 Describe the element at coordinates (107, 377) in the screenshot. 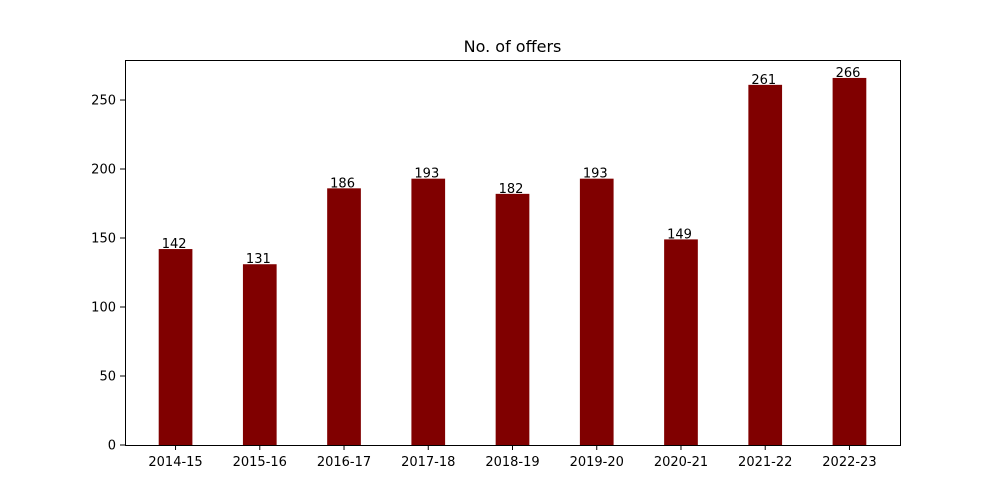

I see `y-tick-label-50: 50` at that location.